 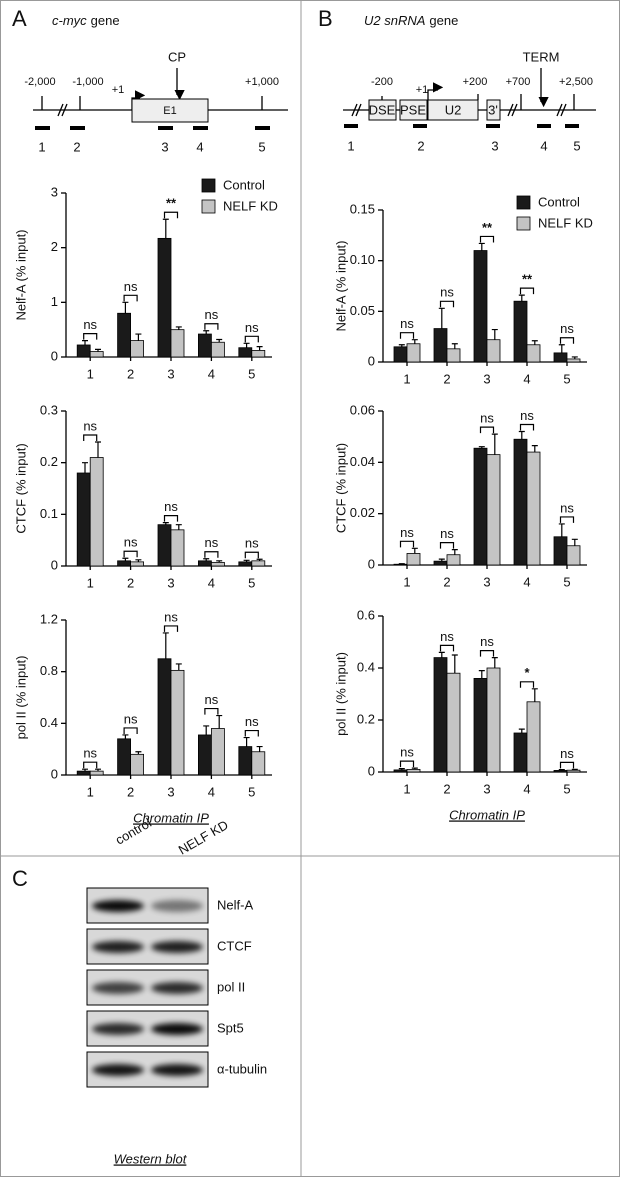 What do you see at coordinates (362, 259) in the screenshot?
I see `y-tick-label: 0.10` at bounding box center [362, 259].